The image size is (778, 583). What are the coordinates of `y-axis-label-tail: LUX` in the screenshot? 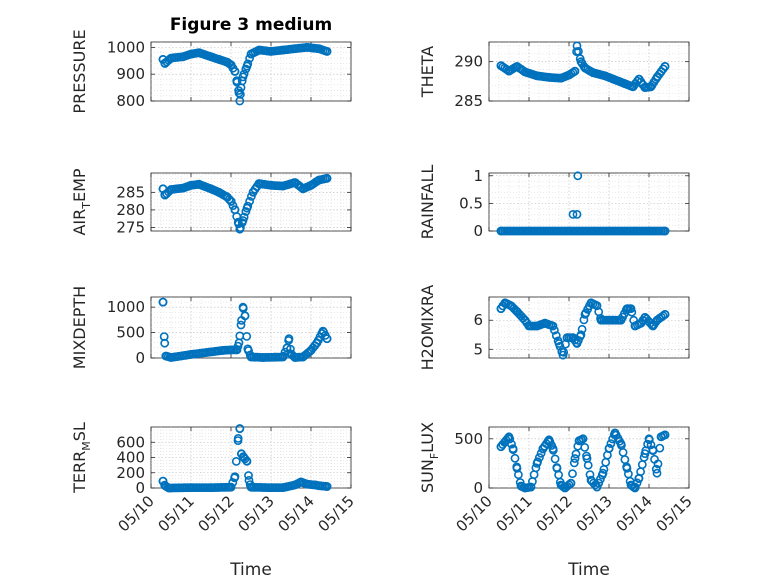 It's located at (427, 437).